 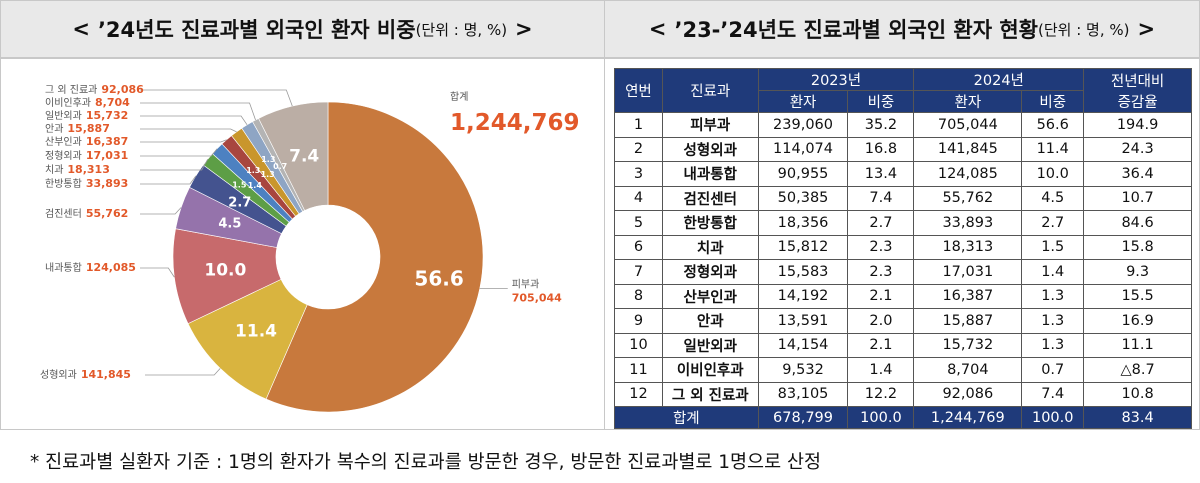 What do you see at coordinates (1053, 174) in the screenshot?
I see `table-cell: 10.0` at bounding box center [1053, 174].